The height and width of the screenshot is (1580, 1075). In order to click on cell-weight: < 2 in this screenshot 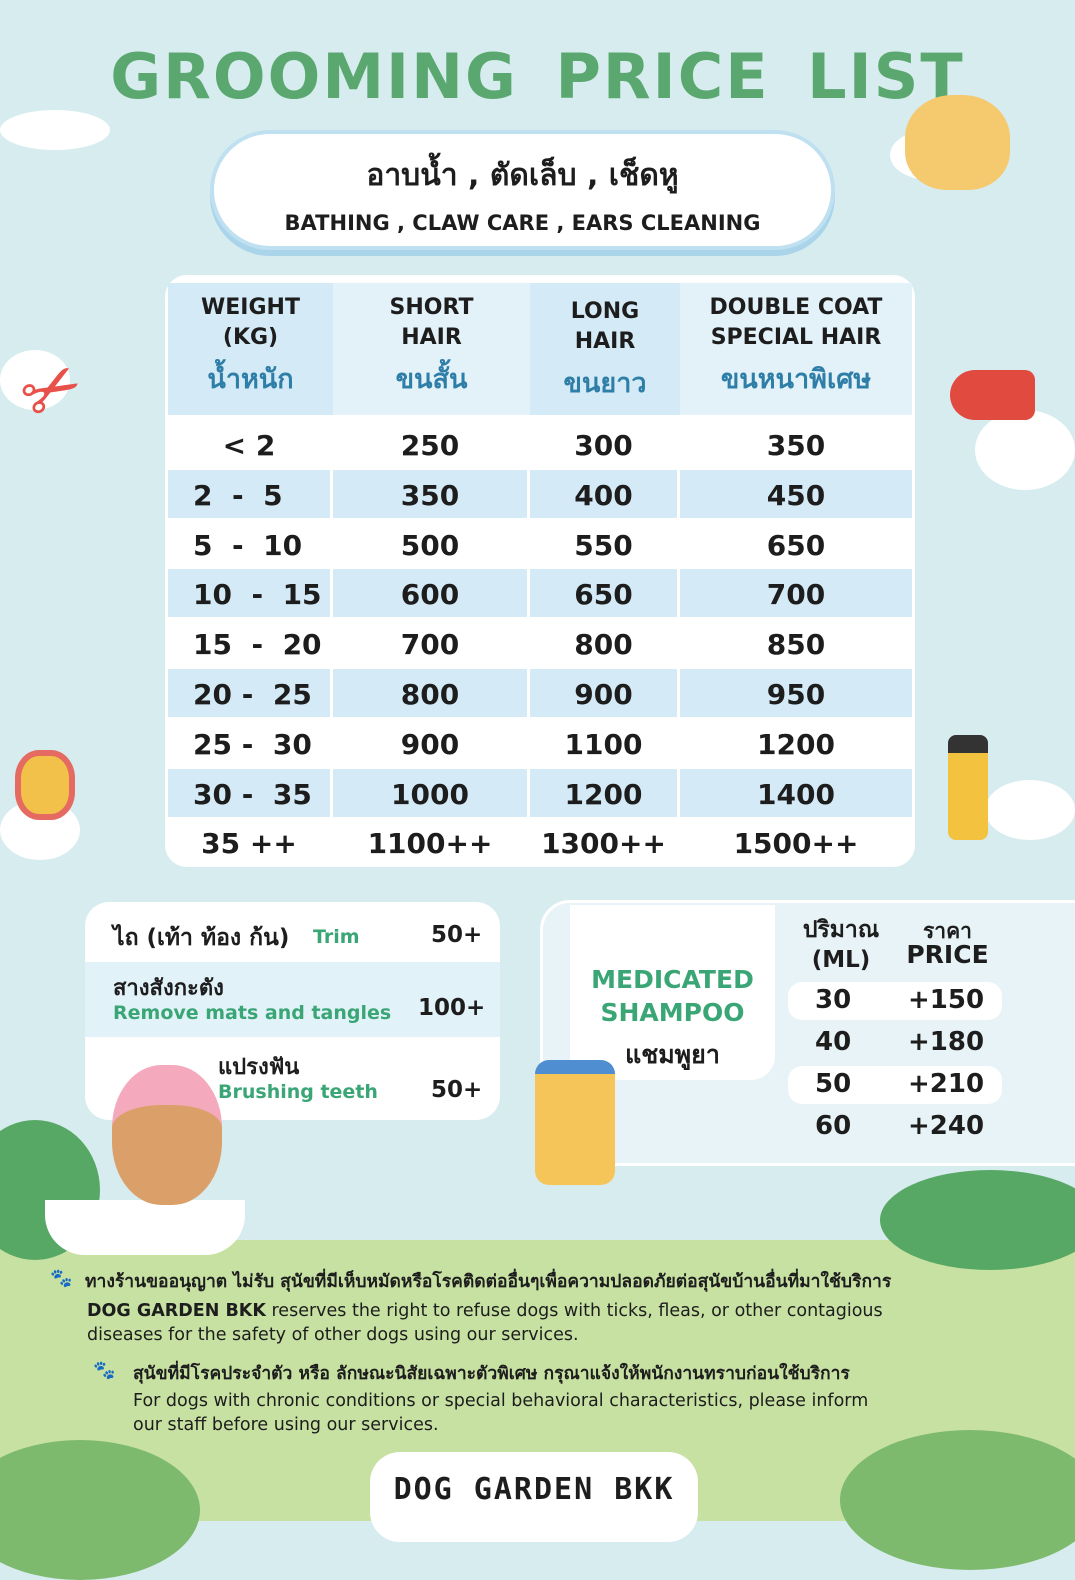, I will do `click(249, 445)`.